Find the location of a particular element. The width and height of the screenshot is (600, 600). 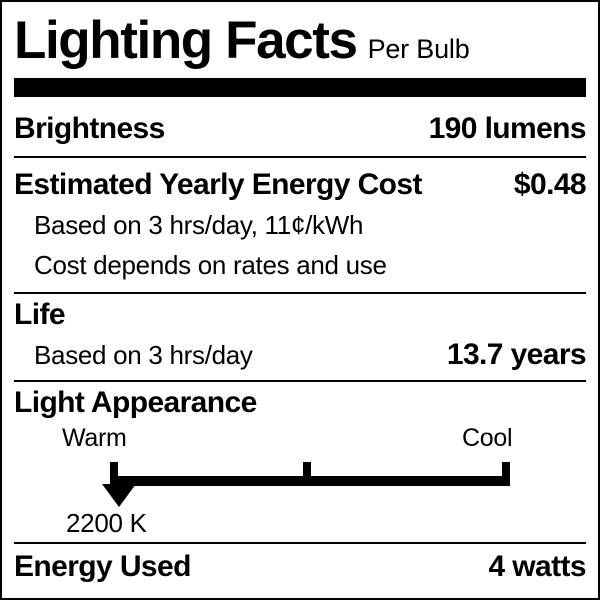

energy-cost-note-2-row: Cost depends on rates and use is located at coordinates (300, 265).